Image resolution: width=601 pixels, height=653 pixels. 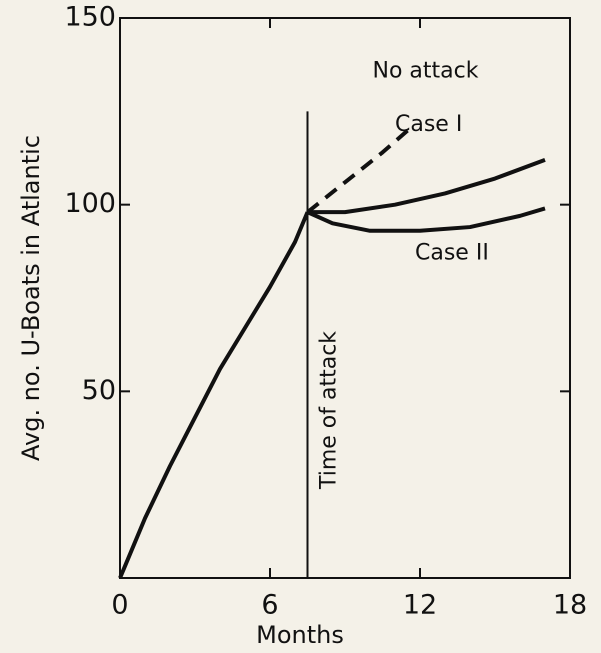 What do you see at coordinates (90, 17) in the screenshot?
I see `y-tick-label: 150` at bounding box center [90, 17].